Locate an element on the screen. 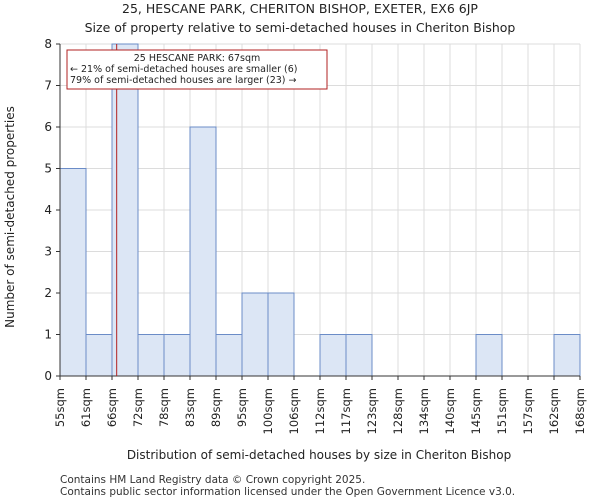 The width and height of the screenshot is (600, 500). bar-100sqm is located at coordinates (281, 334).